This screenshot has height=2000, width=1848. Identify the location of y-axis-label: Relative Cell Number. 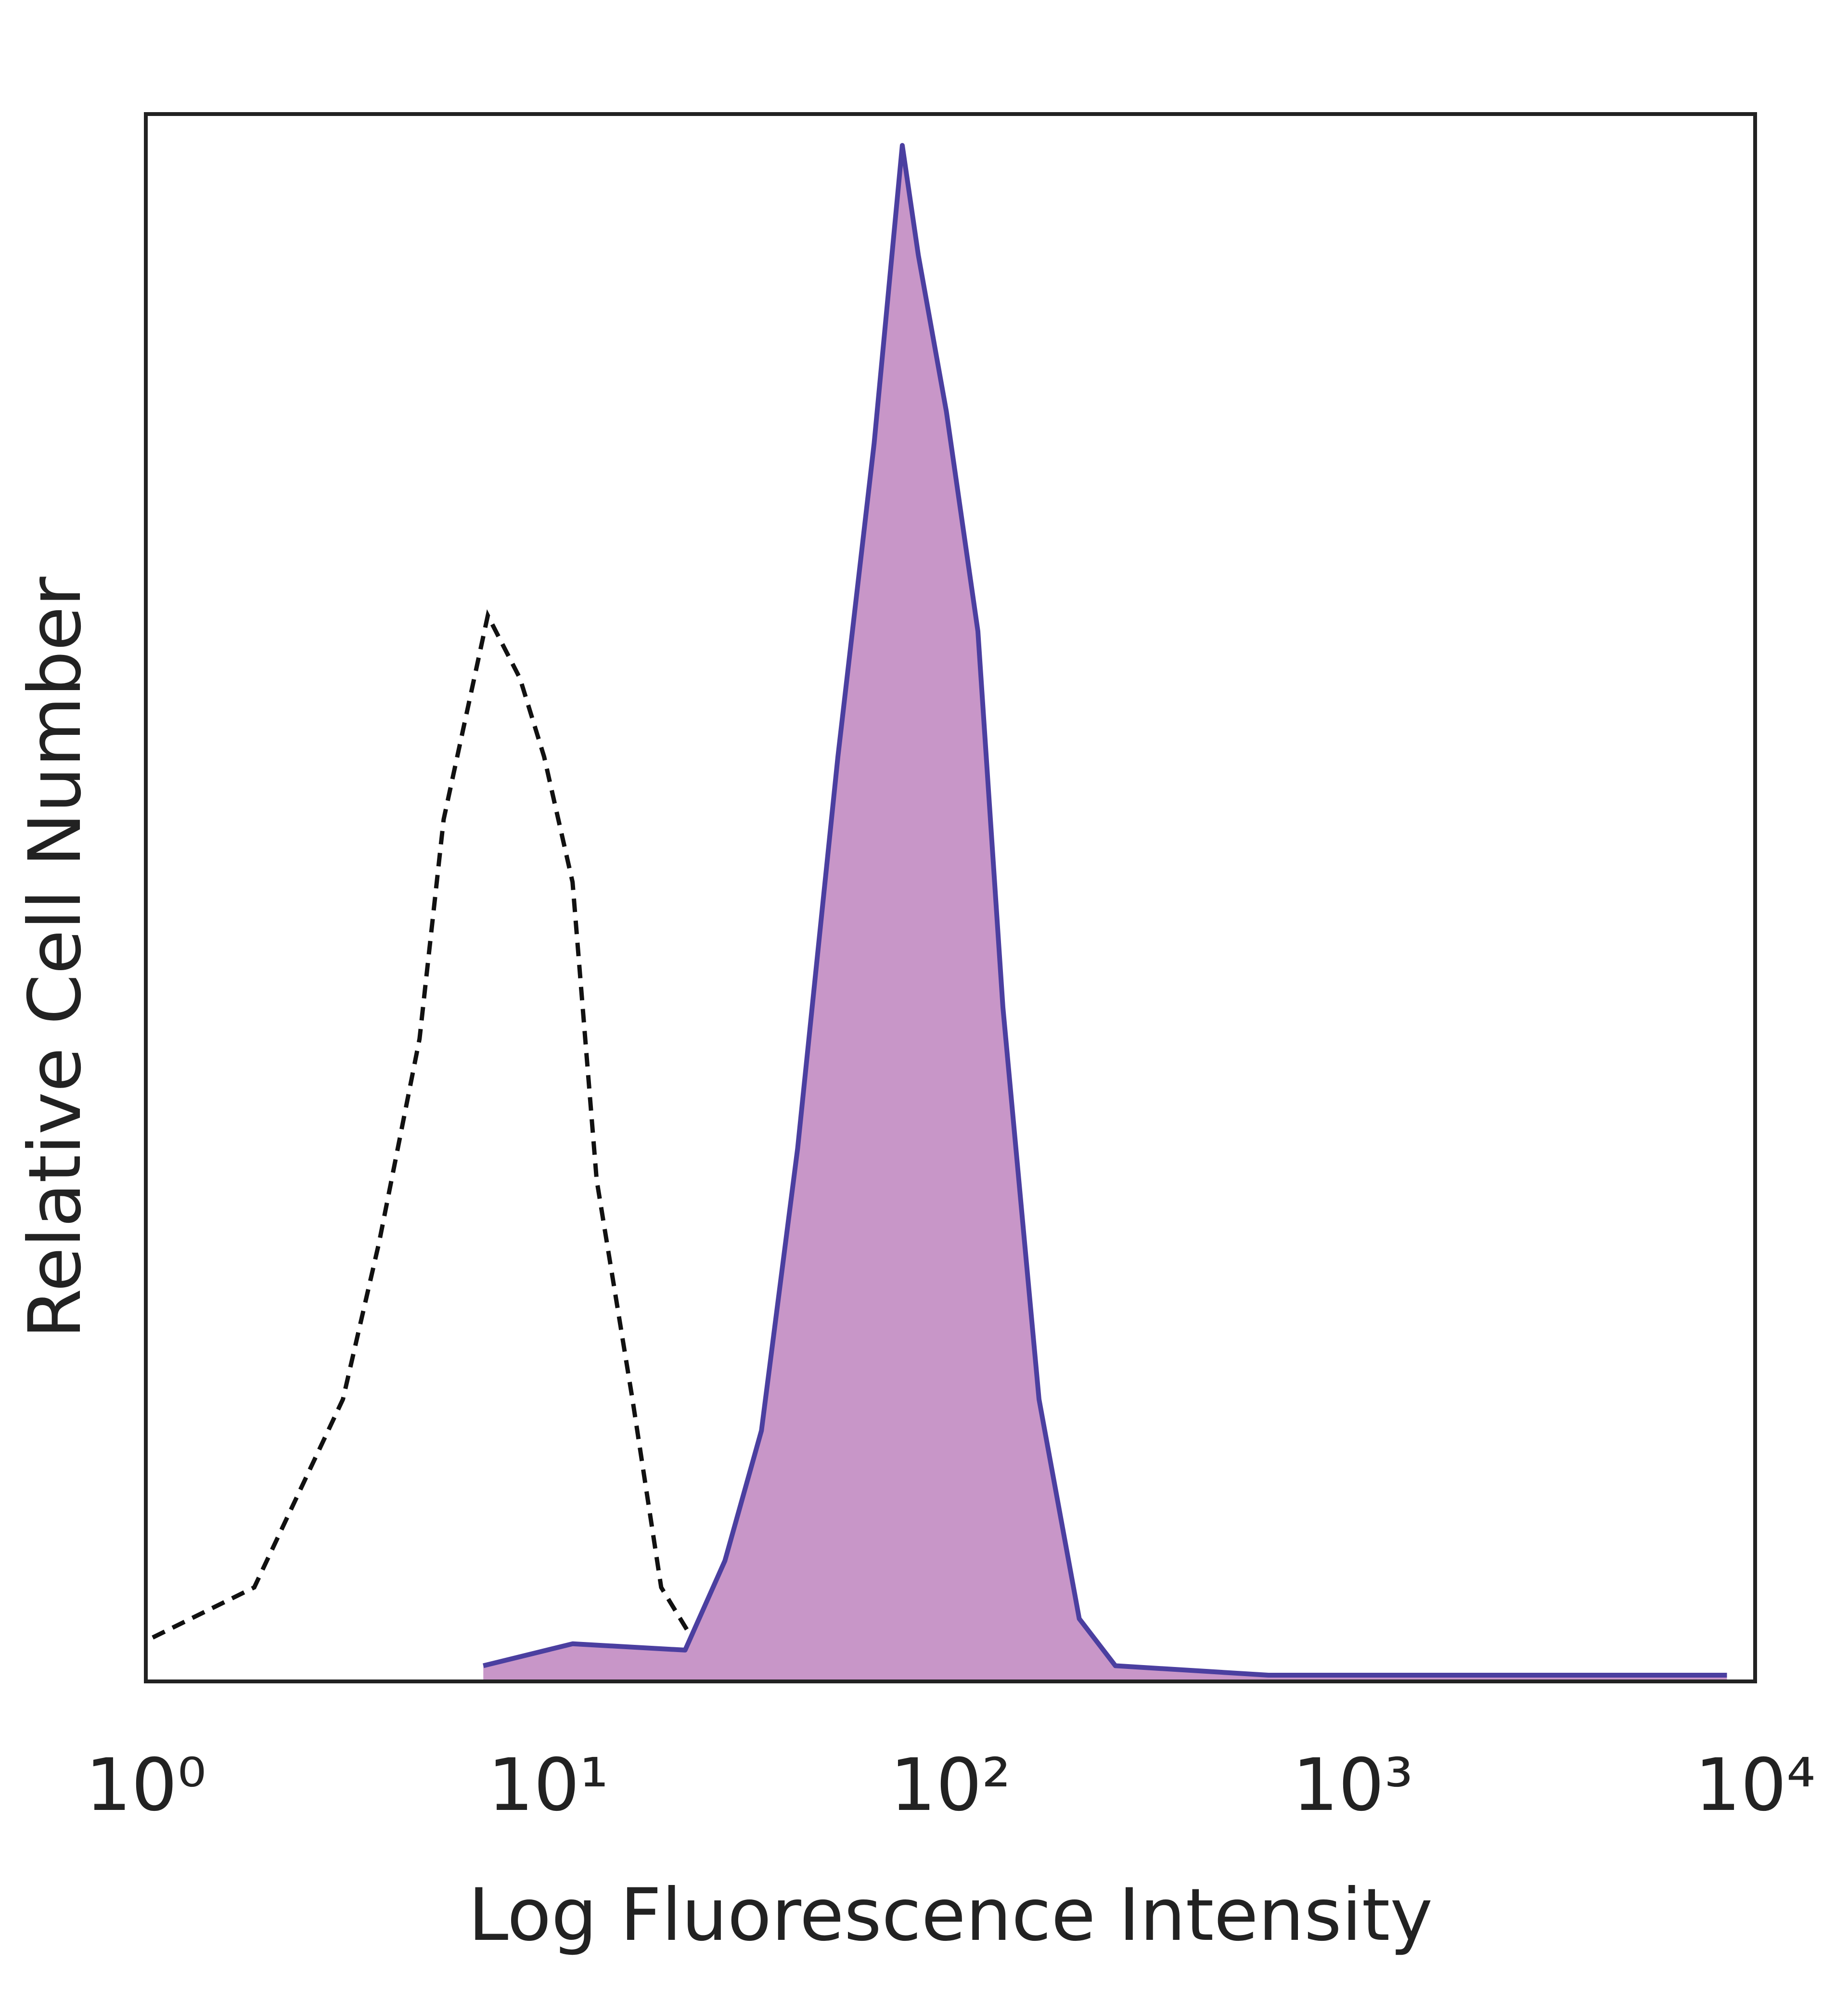
(55, 958).